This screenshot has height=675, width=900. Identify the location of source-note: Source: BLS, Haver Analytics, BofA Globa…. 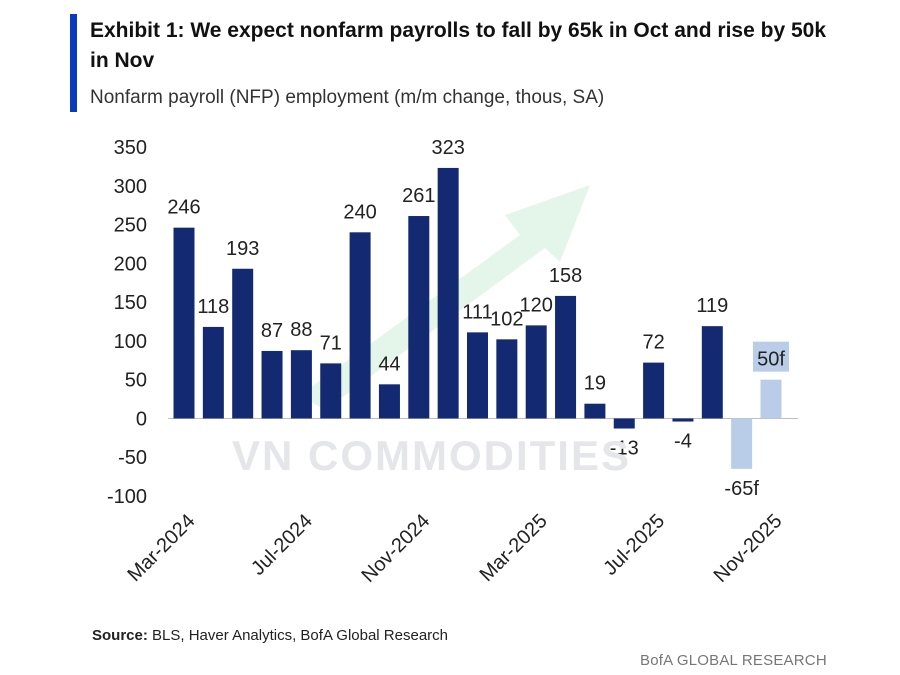
(270, 635).